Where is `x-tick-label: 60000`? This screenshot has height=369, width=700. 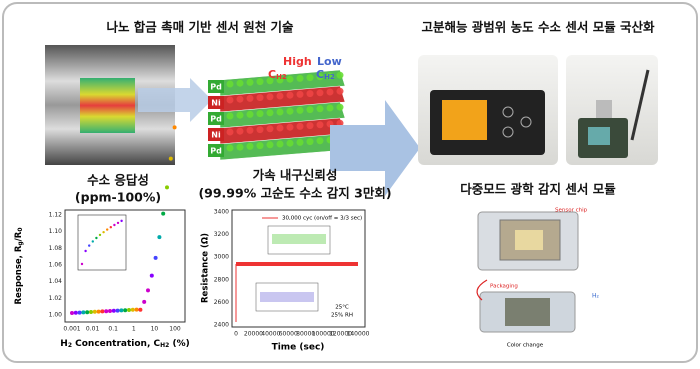 x-tick-label: 60000 is located at coordinates (288, 334).